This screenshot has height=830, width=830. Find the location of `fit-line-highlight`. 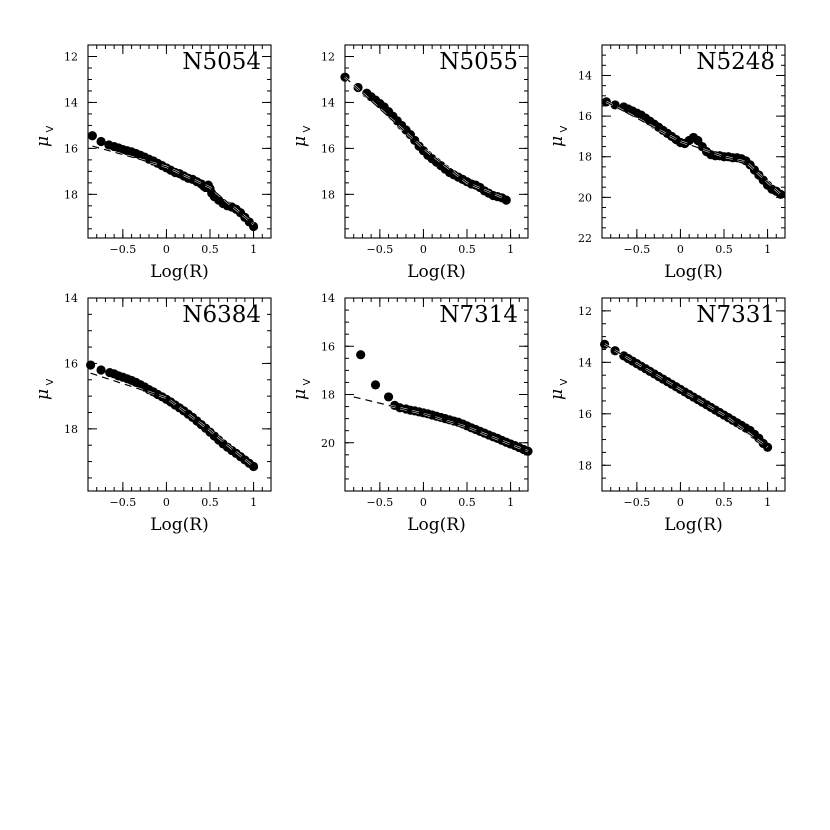

fit-line-highlight is located at coordinates (173, 185).